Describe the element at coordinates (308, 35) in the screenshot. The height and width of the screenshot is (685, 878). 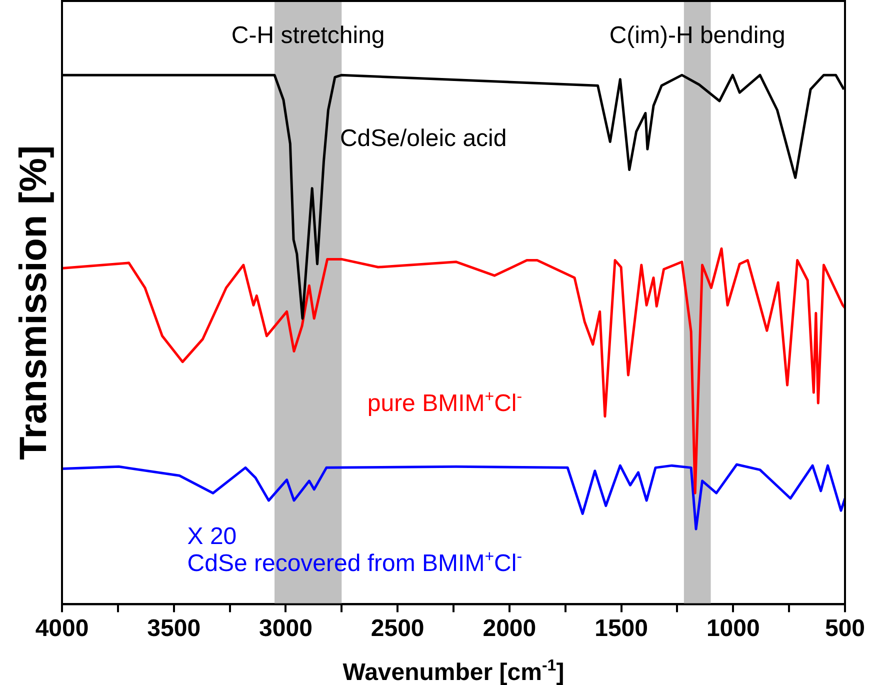
I see `band-label: C-H stretching` at that location.